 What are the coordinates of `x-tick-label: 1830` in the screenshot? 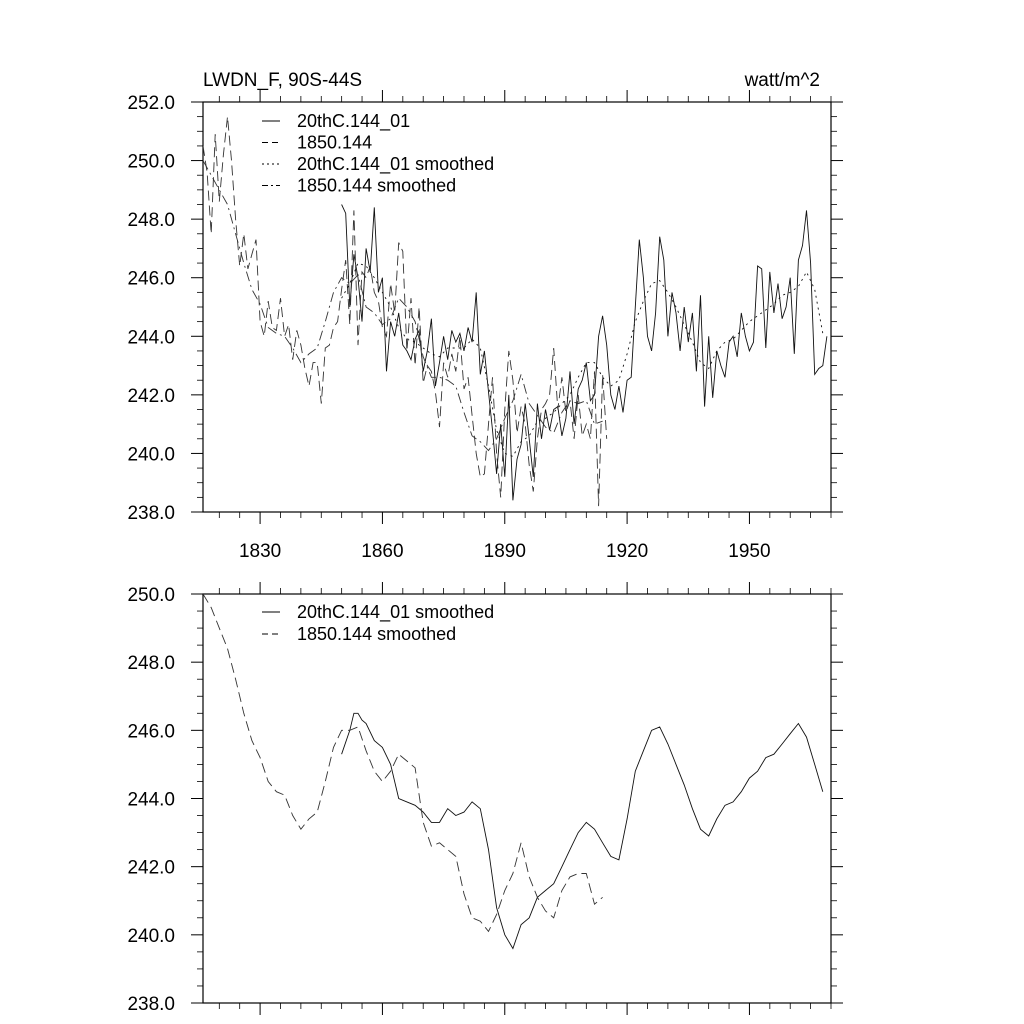 It's located at (260, 551).